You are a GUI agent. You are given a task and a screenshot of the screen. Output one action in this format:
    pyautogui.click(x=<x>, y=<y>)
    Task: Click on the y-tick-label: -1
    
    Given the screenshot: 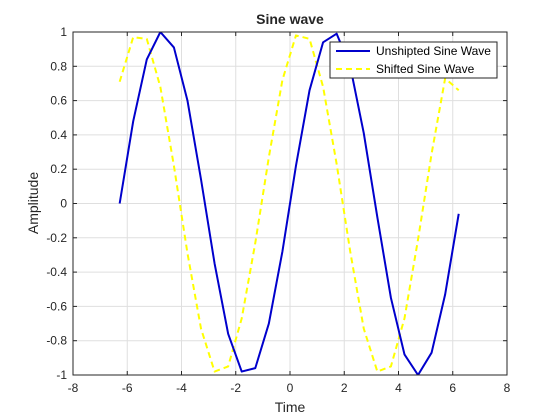 What is the action you would take?
    pyautogui.click(x=61, y=375)
    